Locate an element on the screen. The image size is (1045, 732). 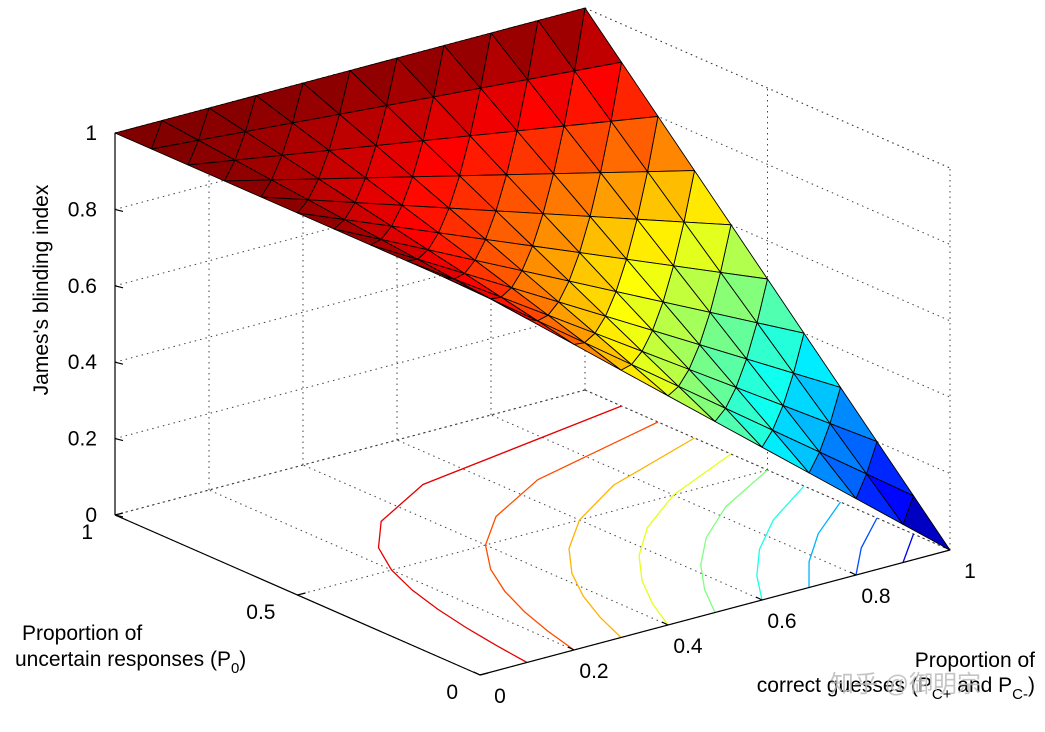
x-tick-label: 1 is located at coordinates (970, 571).